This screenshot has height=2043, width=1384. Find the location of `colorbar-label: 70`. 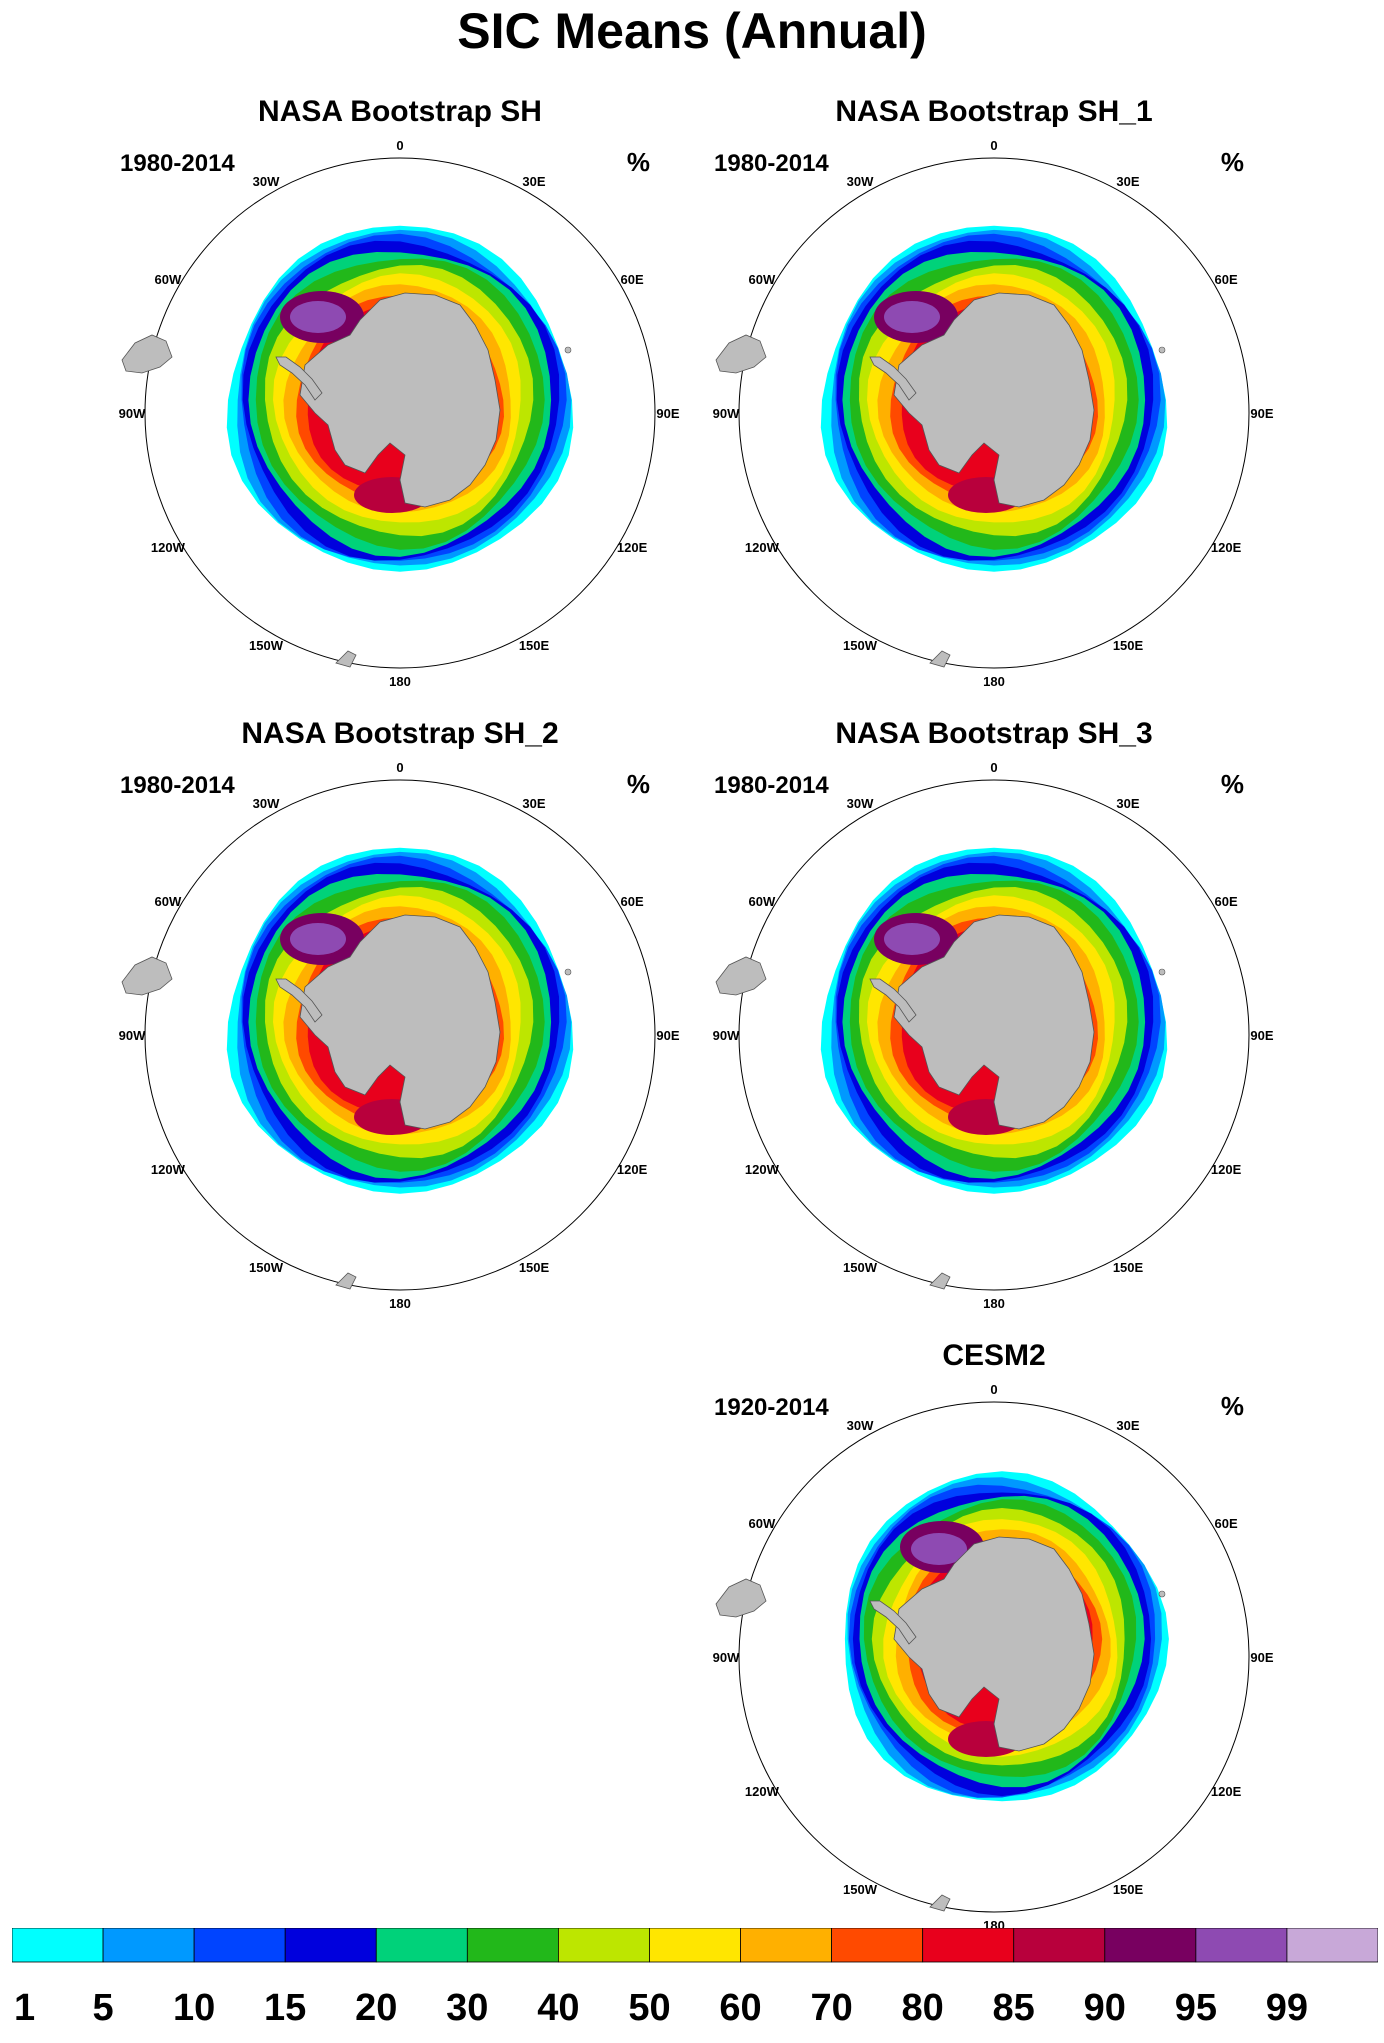

colorbar-label: 70 is located at coordinates (831, 2008).